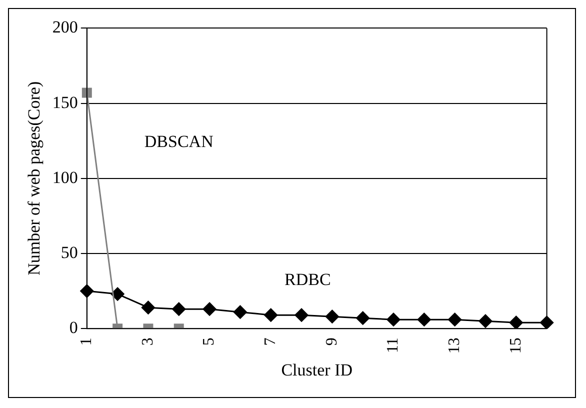 This screenshot has height=408, width=586. I want to click on x-tick-label: 11, so click(393, 346).